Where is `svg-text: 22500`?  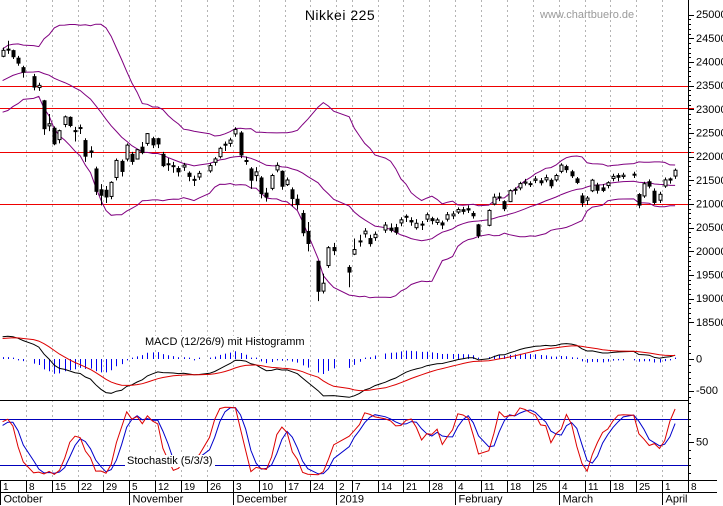 svg-text: 22500 is located at coordinates (709, 133).